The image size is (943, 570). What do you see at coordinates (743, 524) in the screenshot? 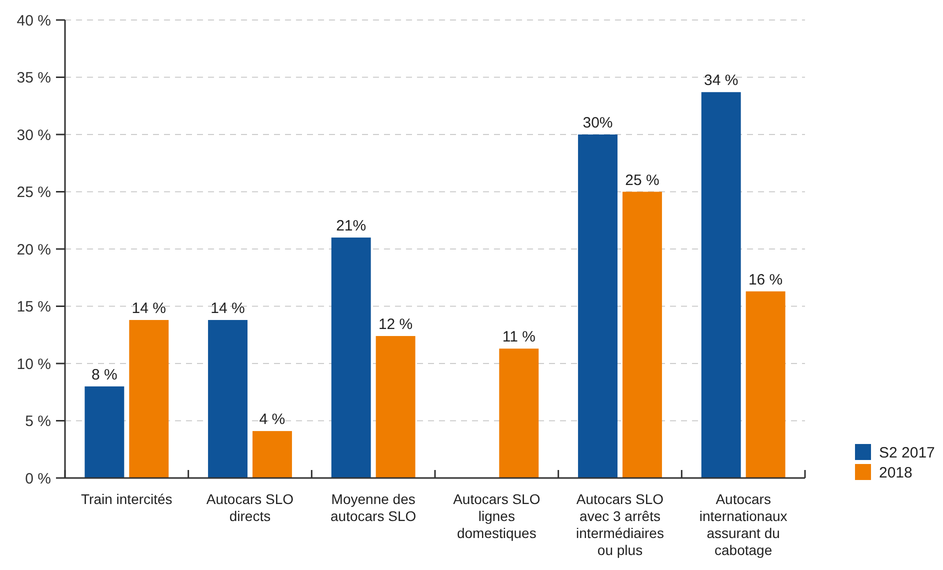
I see `x-tick-label: Autocars internationaux assurant du cabotage` at bounding box center [743, 524].